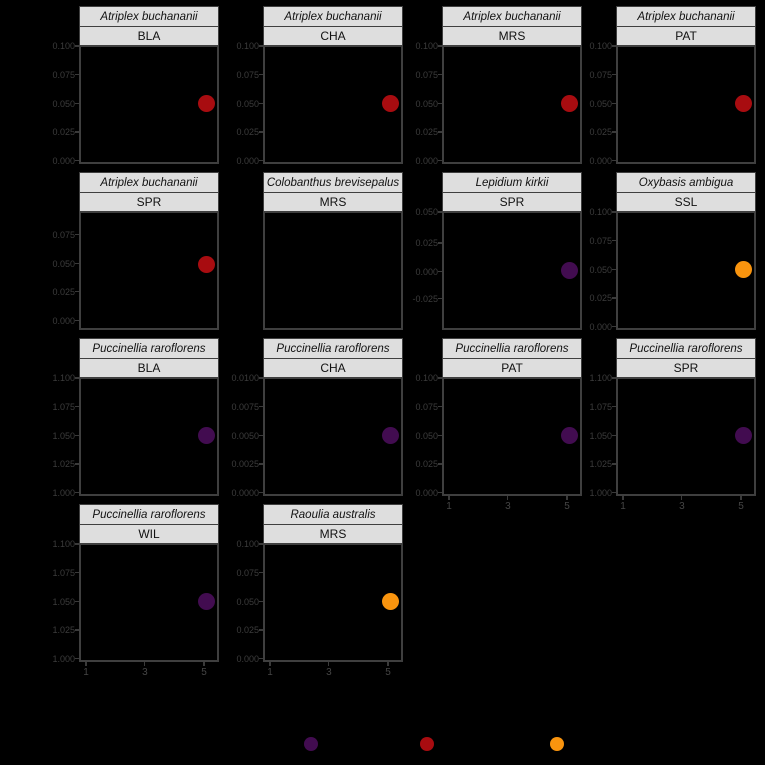 This screenshot has width=765, height=765. What do you see at coordinates (333, 182) in the screenshot?
I see `strip-species-label: Colobanthus brevisepalus` at bounding box center [333, 182].